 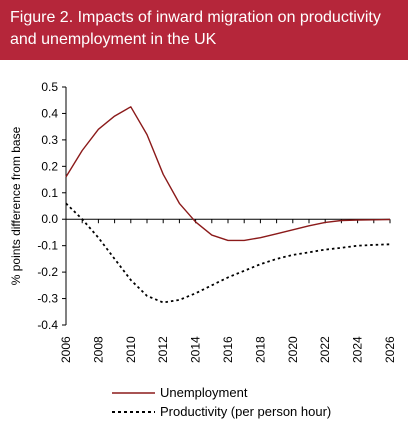 I want to click on x-tick-label: 2018, so click(x=260, y=349).